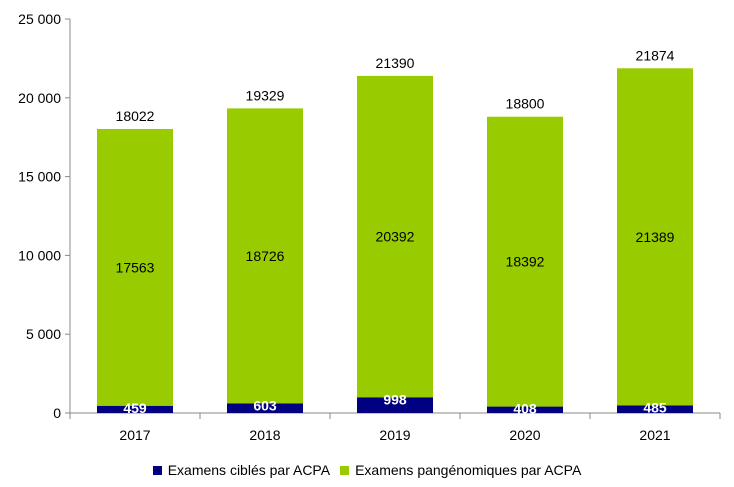 The width and height of the screenshot is (734, 487). I want to click on data-label-total: 21390, so click(395, 63).